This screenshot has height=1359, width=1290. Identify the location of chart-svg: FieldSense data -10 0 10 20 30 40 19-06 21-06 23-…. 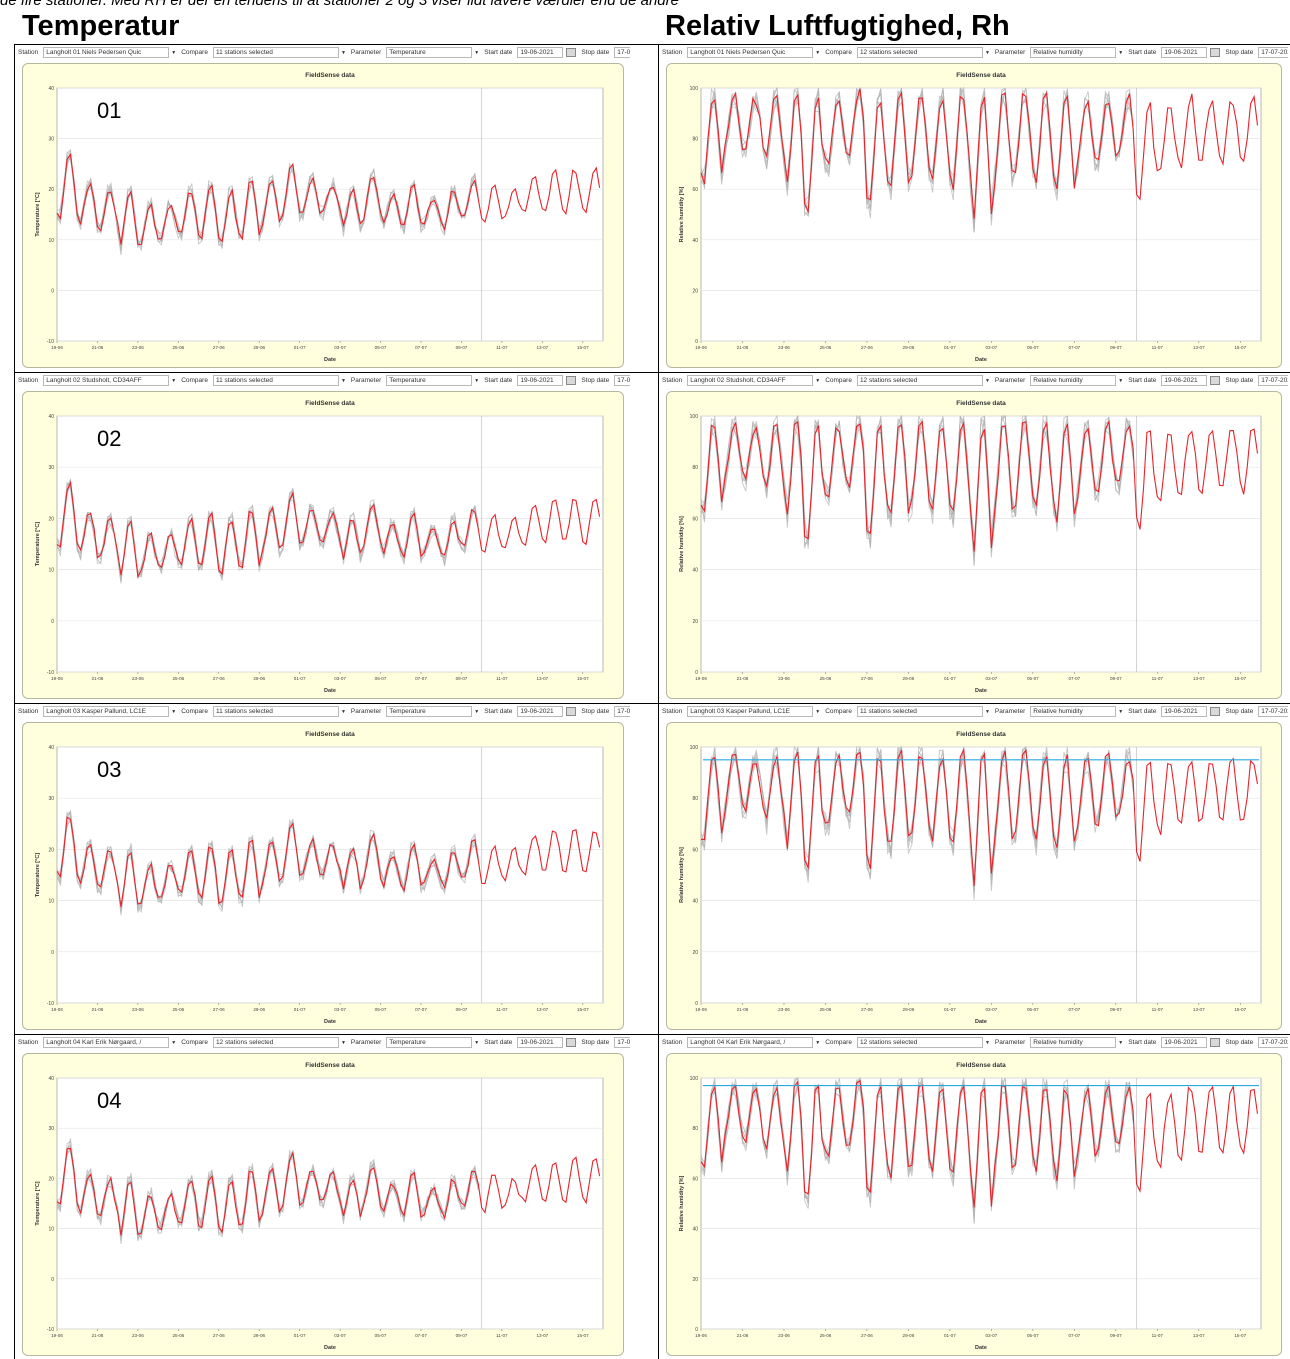
(319, 1206).